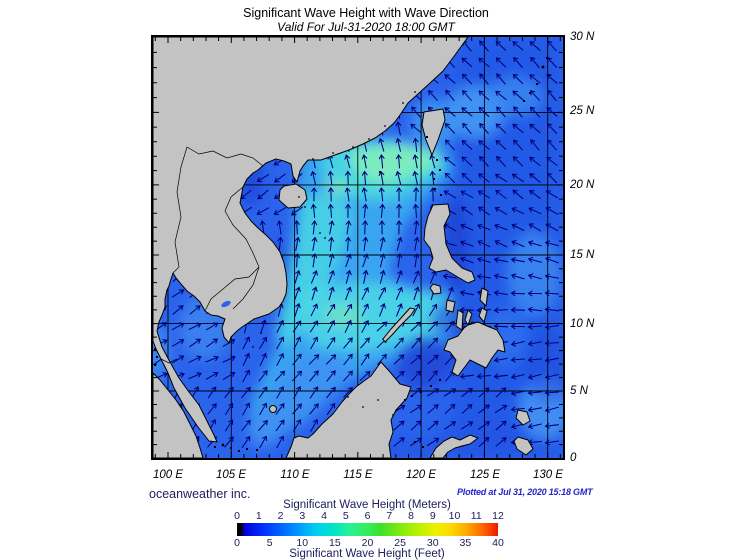 The image size is (755, 560). Describe the element at coordinates (432, 516) in the screenshot. I see `meters-tick-label: 9` at that location.